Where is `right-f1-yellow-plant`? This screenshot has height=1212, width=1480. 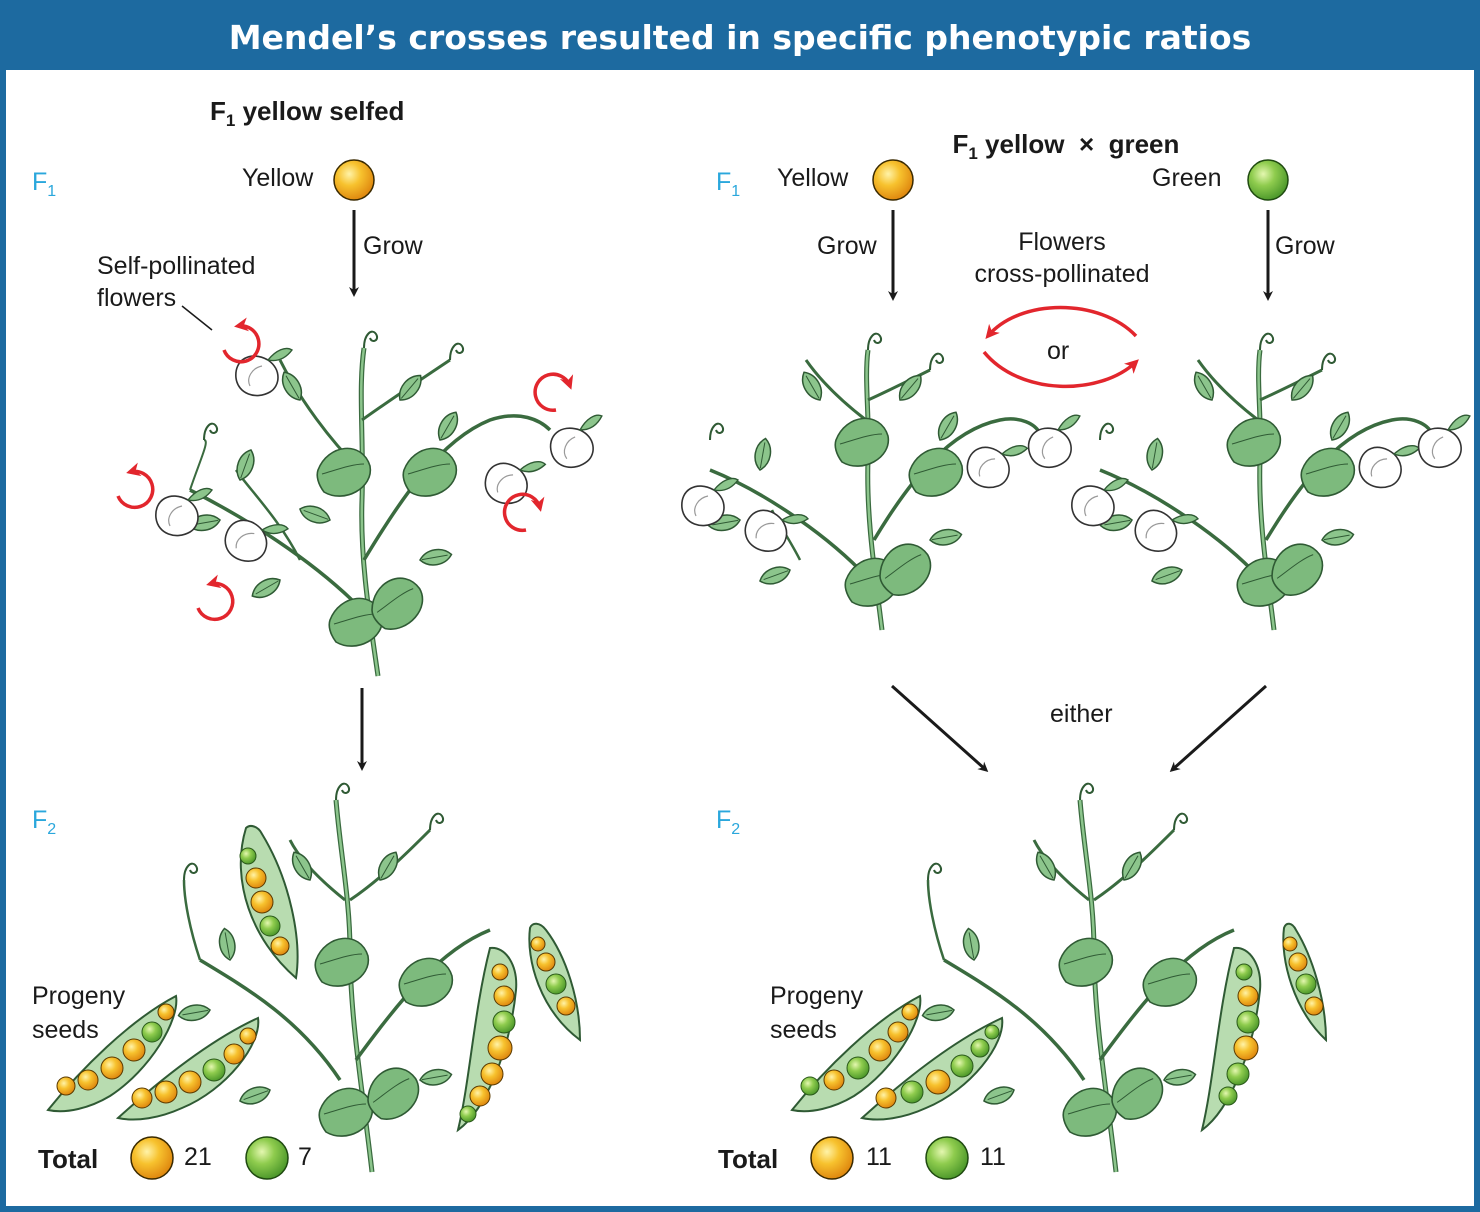 right-f1-yellow-plant is located at coordinates (885, 481).